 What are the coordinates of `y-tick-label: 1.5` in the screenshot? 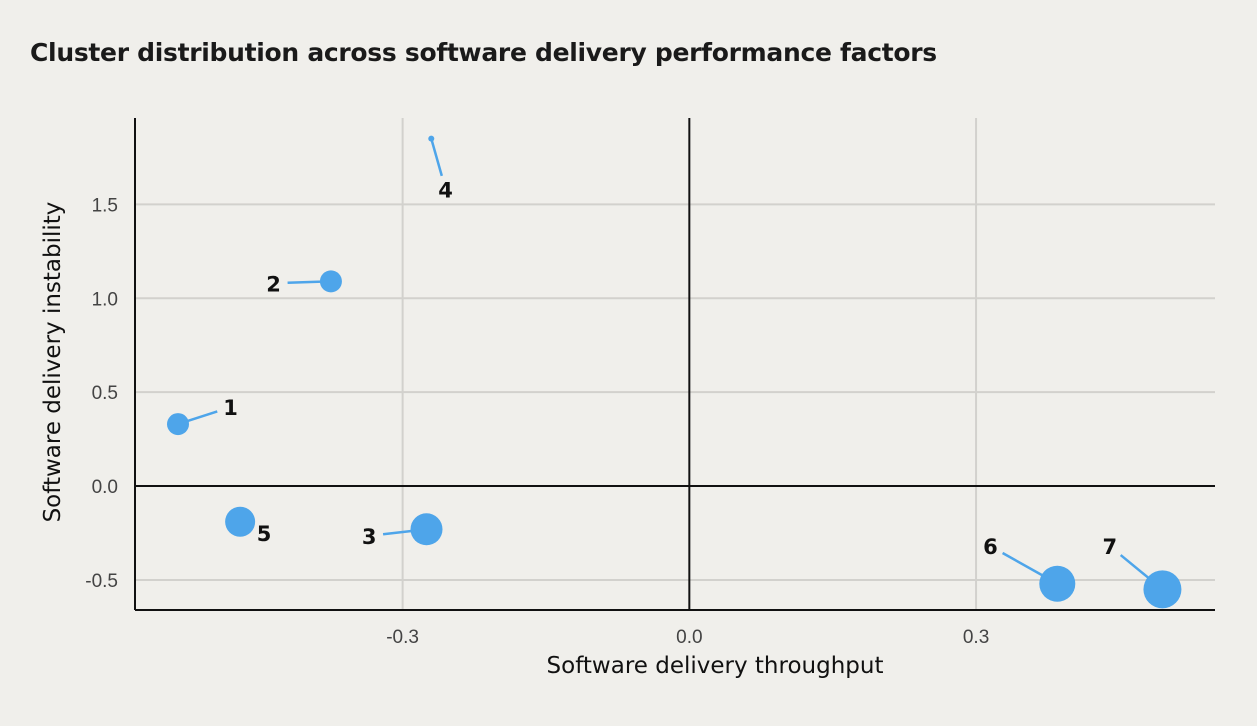 It's located at (105, 205).